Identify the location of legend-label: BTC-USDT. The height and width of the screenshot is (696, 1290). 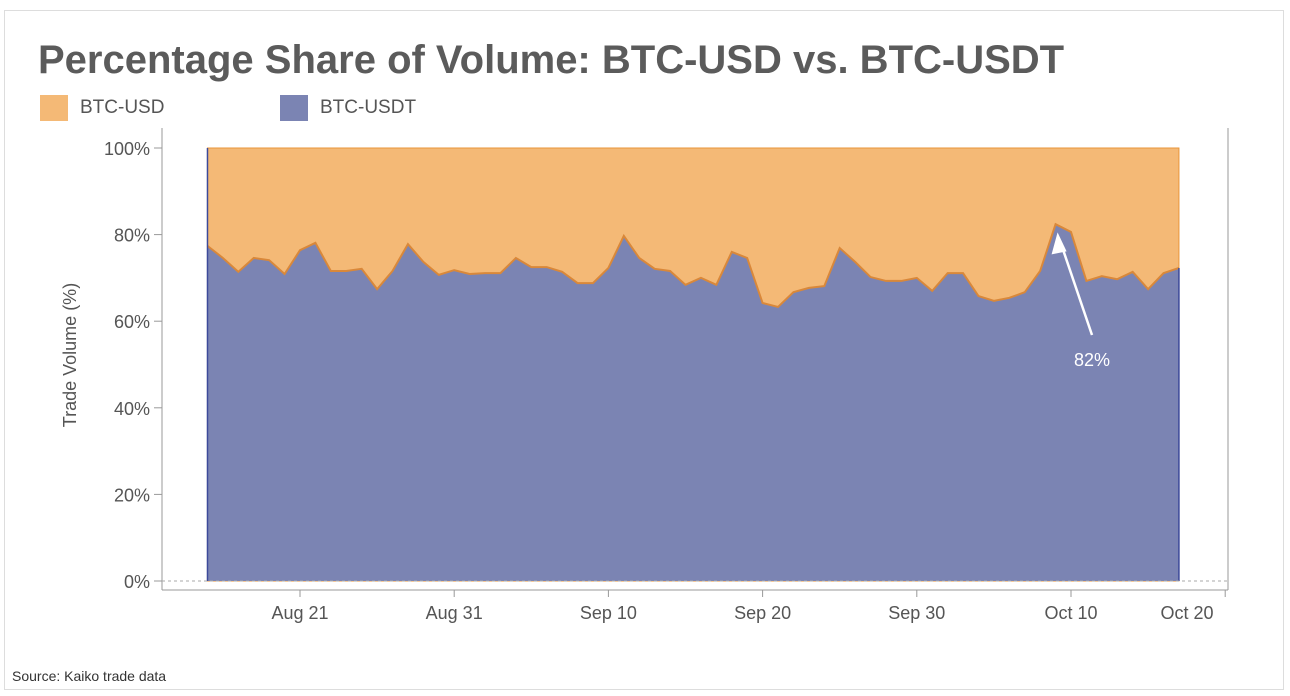
(368, 107).